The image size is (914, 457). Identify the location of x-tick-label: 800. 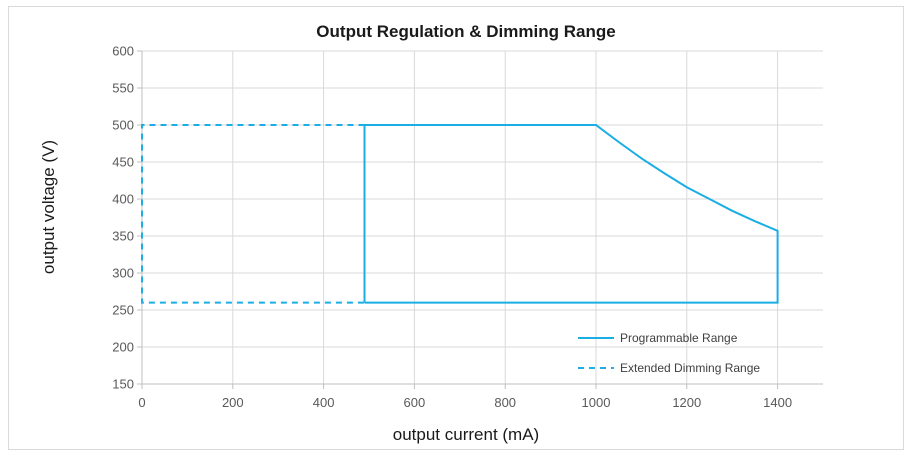
(505, 402).